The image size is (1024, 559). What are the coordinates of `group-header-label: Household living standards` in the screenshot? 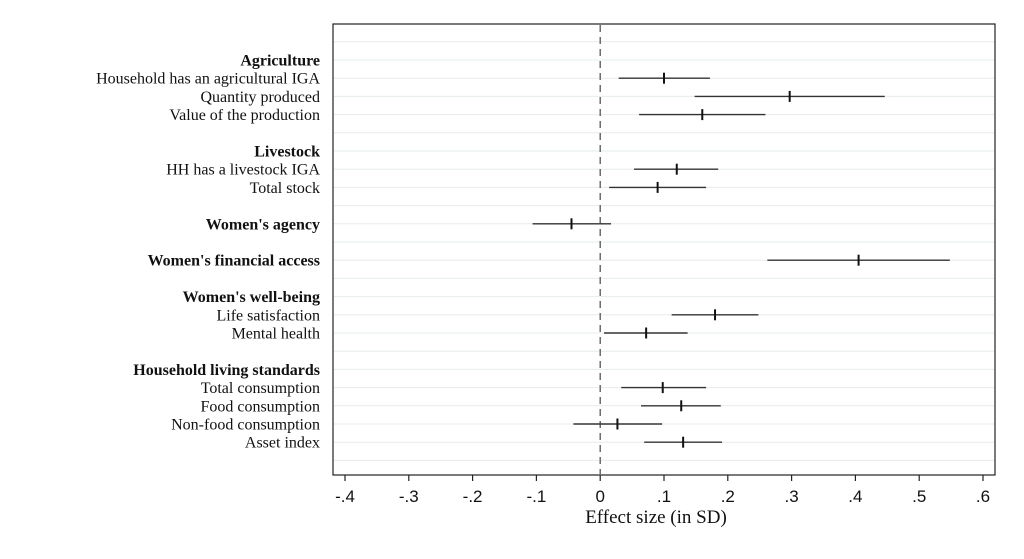 It's located at (226, 370).